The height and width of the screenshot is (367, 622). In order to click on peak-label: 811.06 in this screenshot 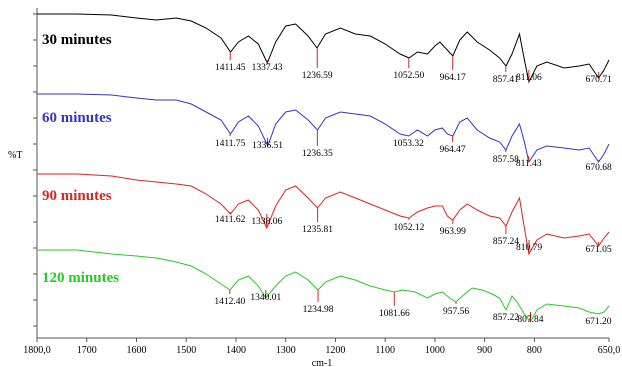, I will do `click(529, 78)`.